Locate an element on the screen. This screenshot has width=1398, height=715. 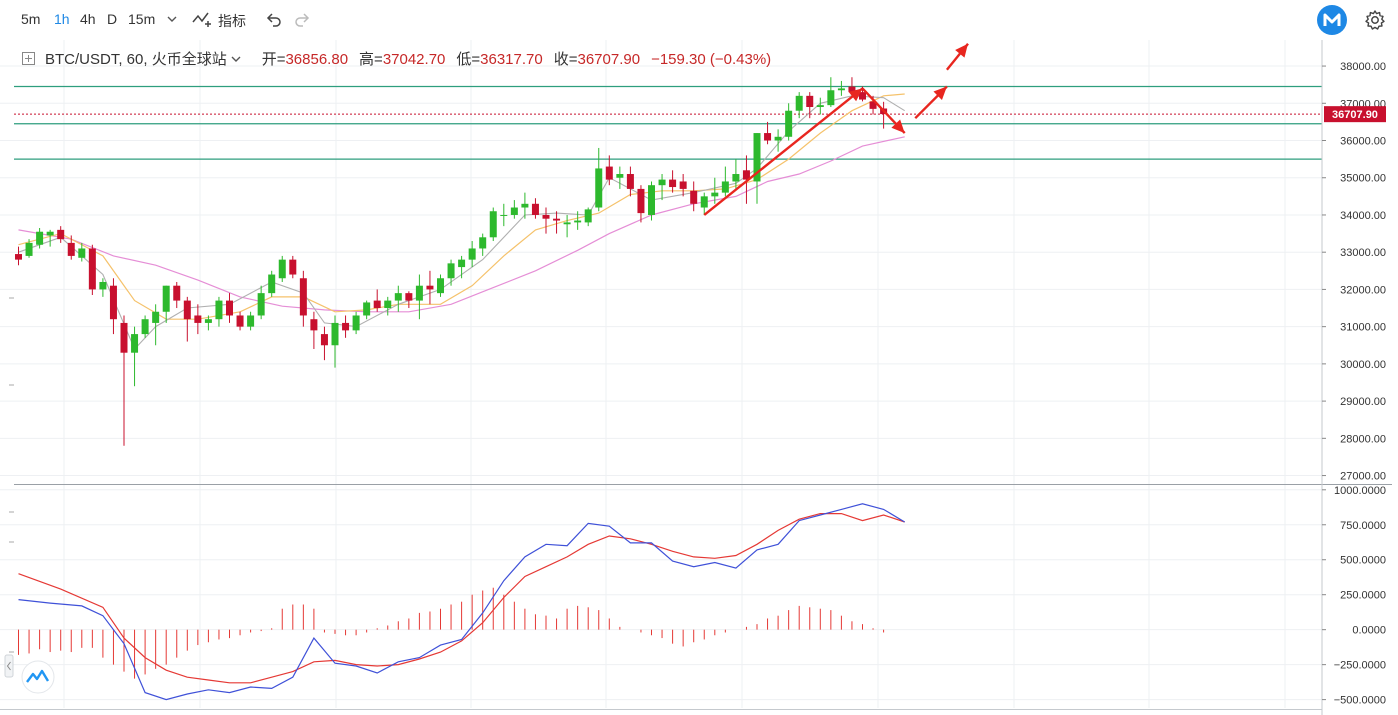
collapse-handle is located at coordinates (9, 666).